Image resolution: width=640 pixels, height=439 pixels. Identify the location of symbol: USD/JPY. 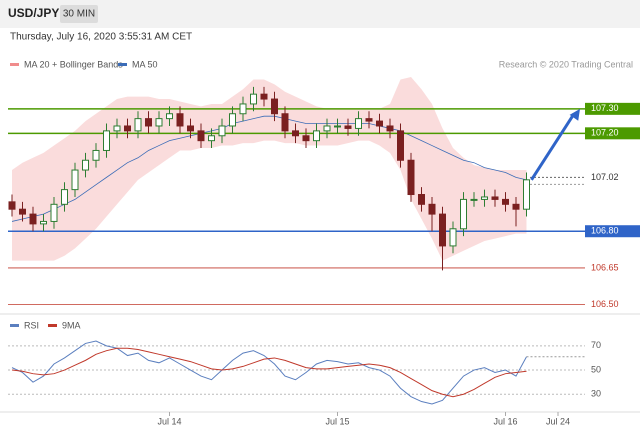
(33, 13).